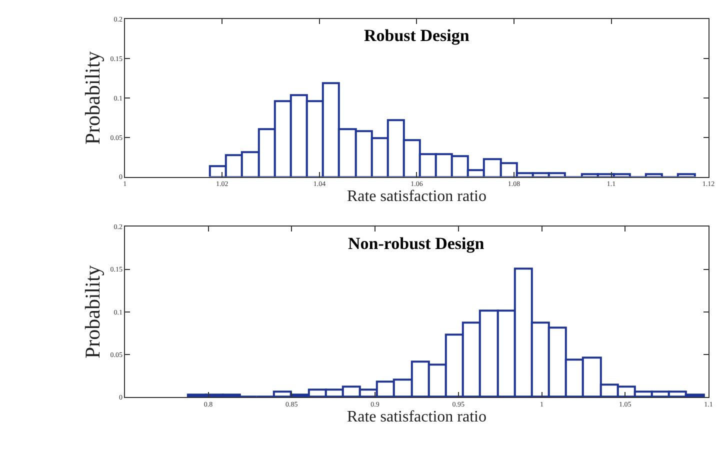  What do you see at coordinates (416, 243) in the screenshot?
I see `text: Non-robust Design` at bounding box center [416, 243].